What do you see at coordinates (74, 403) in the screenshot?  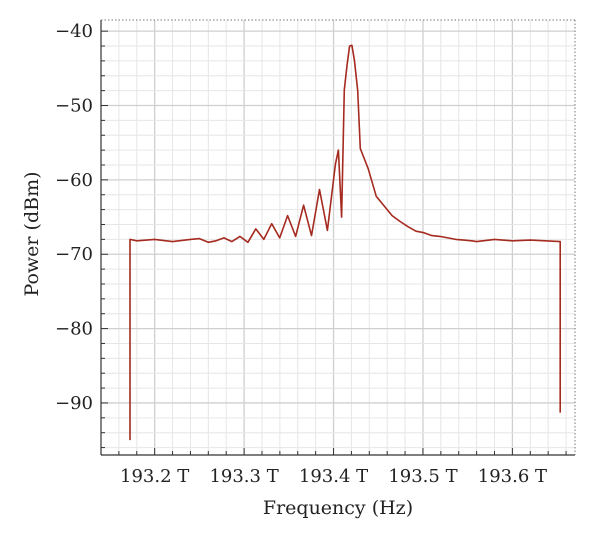 I see `y-tick-label: −90` at bounding box center [74, 403].